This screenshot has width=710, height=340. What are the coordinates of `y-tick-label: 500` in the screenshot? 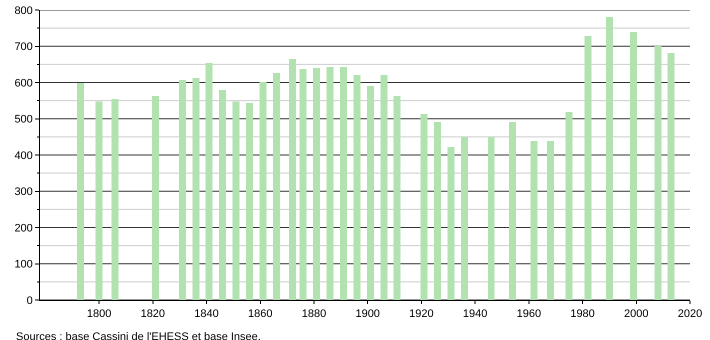 It's located at (23, 120).